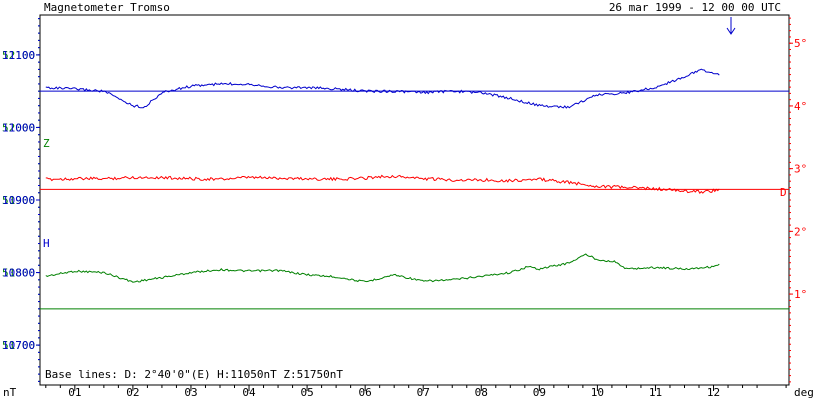 Image resolution: width=816 pixels, height=405 pixels. Describe the element at coordinates (365, 392) in the screenshot. I see `x-tick-label: 06` at that location.